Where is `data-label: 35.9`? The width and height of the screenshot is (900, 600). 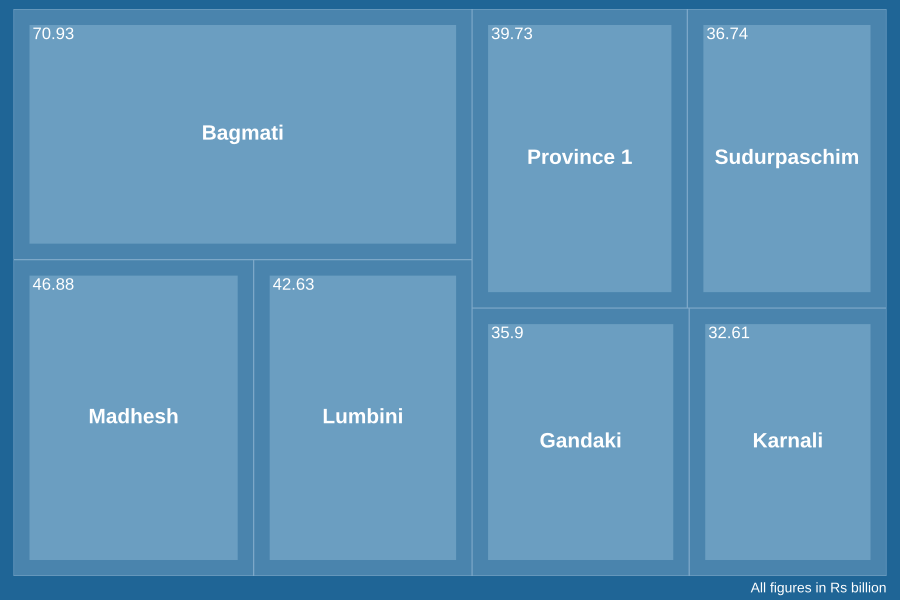 data-label: 35.9 is located at coordinates (507, 332).